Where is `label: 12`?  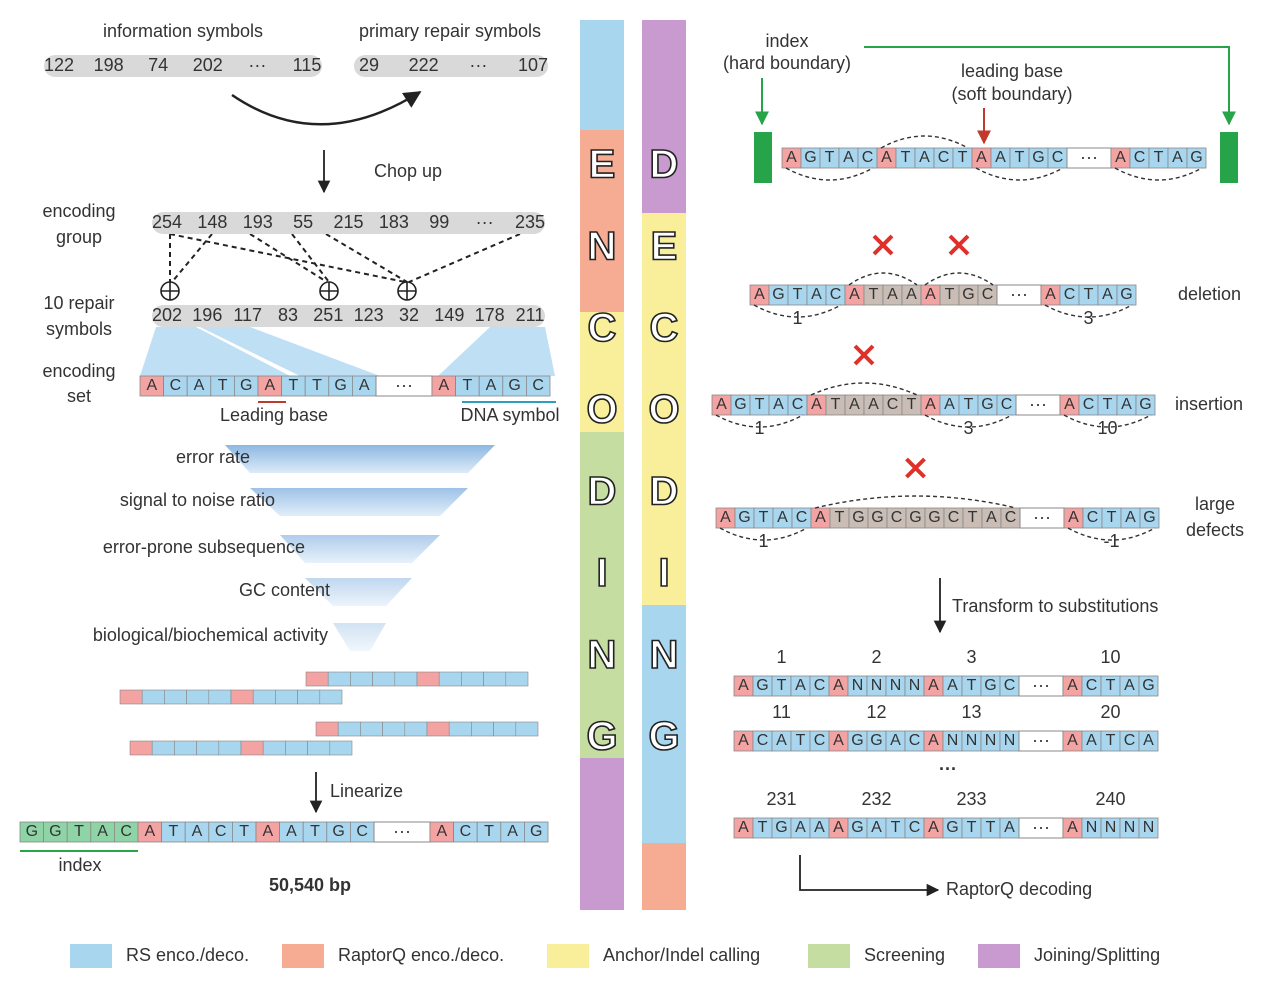 label: 12 is located at coordinates (876, 712).